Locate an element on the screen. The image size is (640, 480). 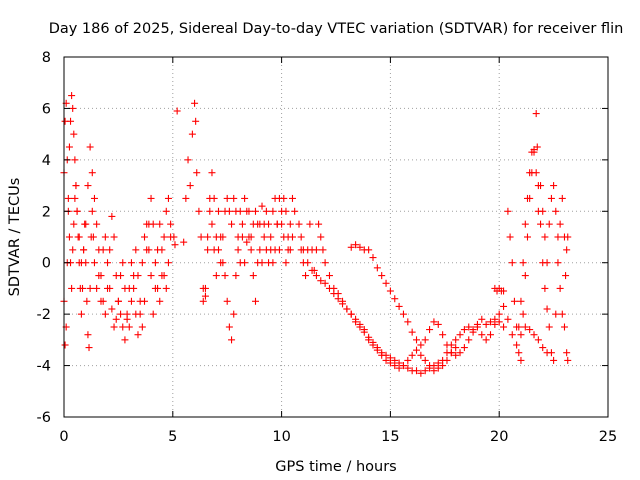
y-axis-label: SDTVAR / TECUs is located at coordinates (15, 237).